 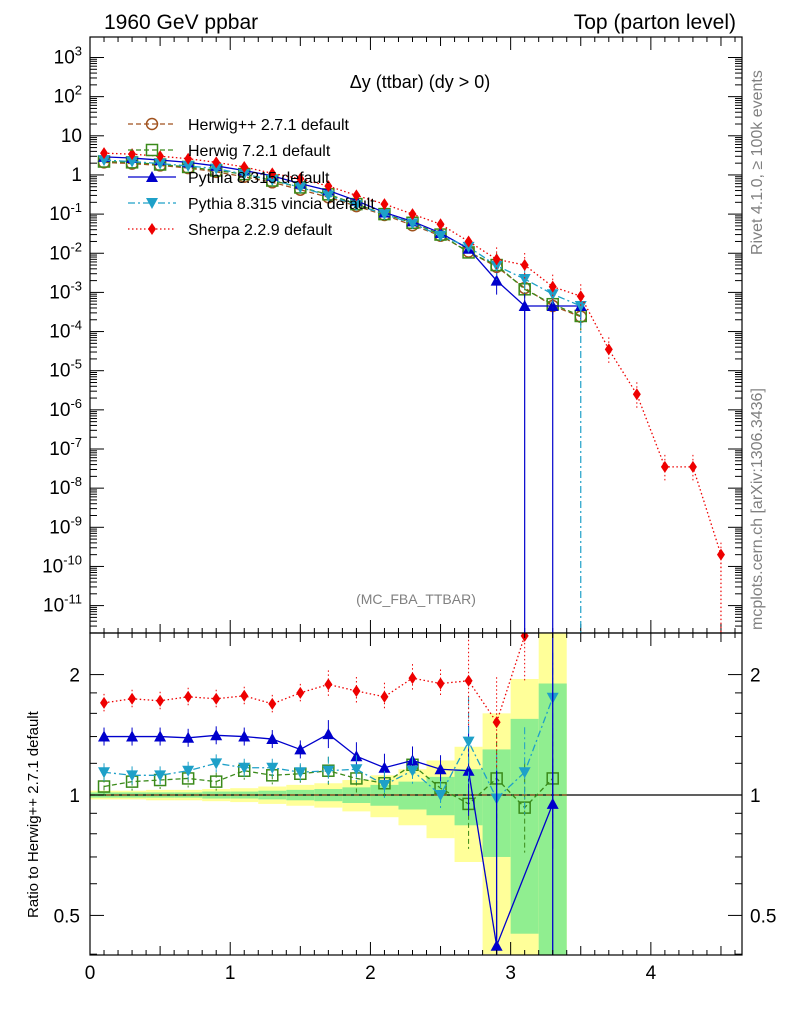 What do you see at coordinates (65, 447) in the screenshot?
I see `y-tick-label: 10⁻⁷` at bounding box center [65, 447].